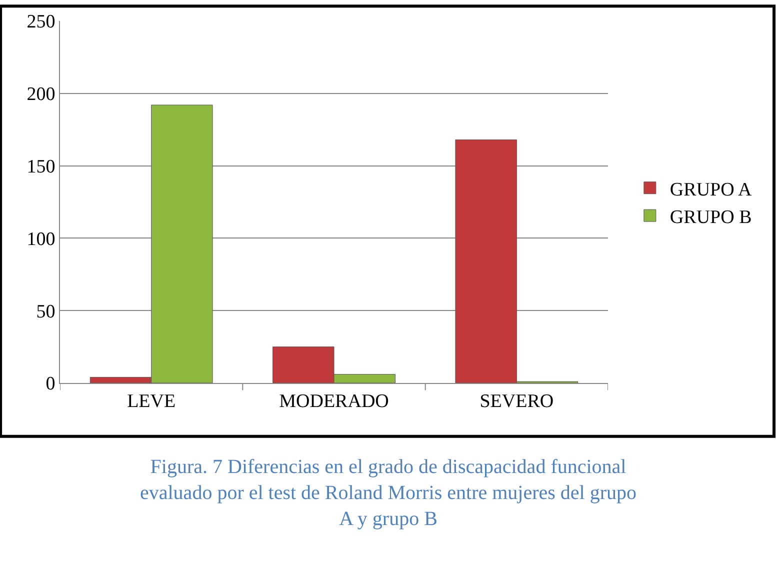 The width and height of the screenshot is (776, 562). I want to click on legend-label: GRUPO B, so click(711, 217).